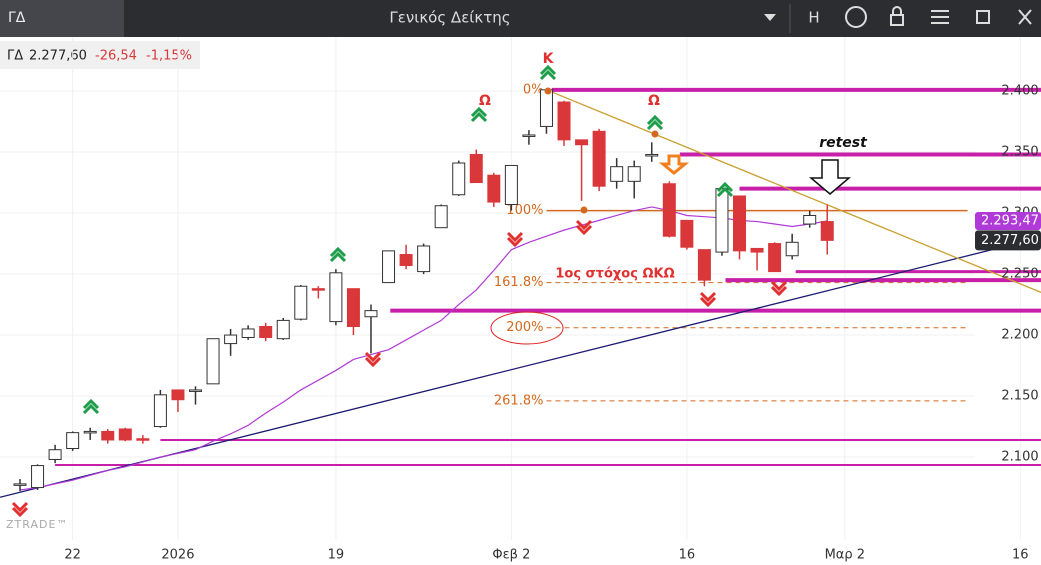  What do you see at coordinates (15, 56) in the screenshot?
I see `quote-symbol: ΓΔ` at bounding box center [15, 56].